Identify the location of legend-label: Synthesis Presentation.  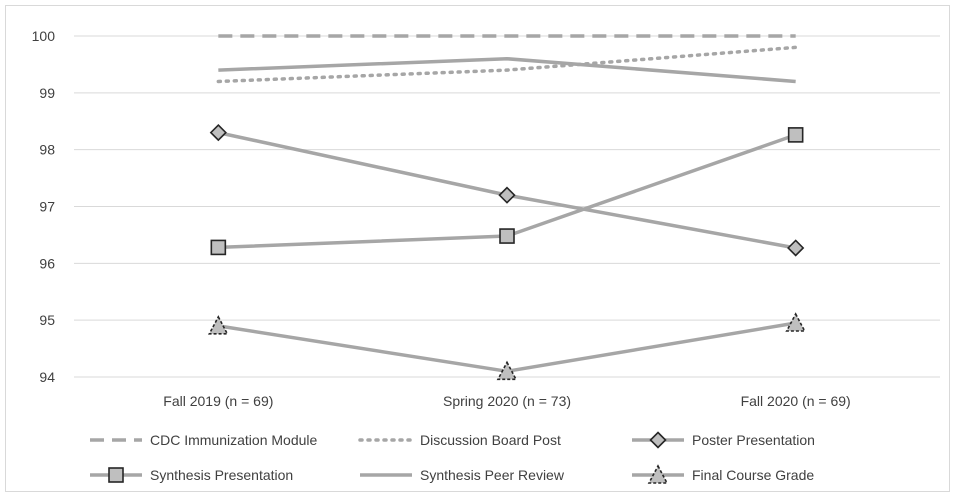
(221, 475).